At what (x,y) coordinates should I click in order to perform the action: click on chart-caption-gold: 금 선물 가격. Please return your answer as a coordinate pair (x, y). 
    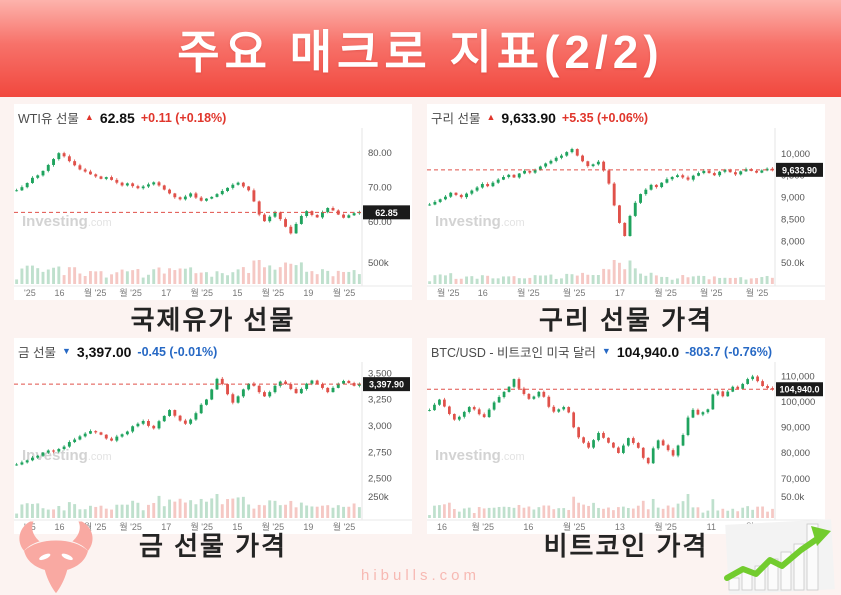
    Looking at the image, I should click on (213, 546).